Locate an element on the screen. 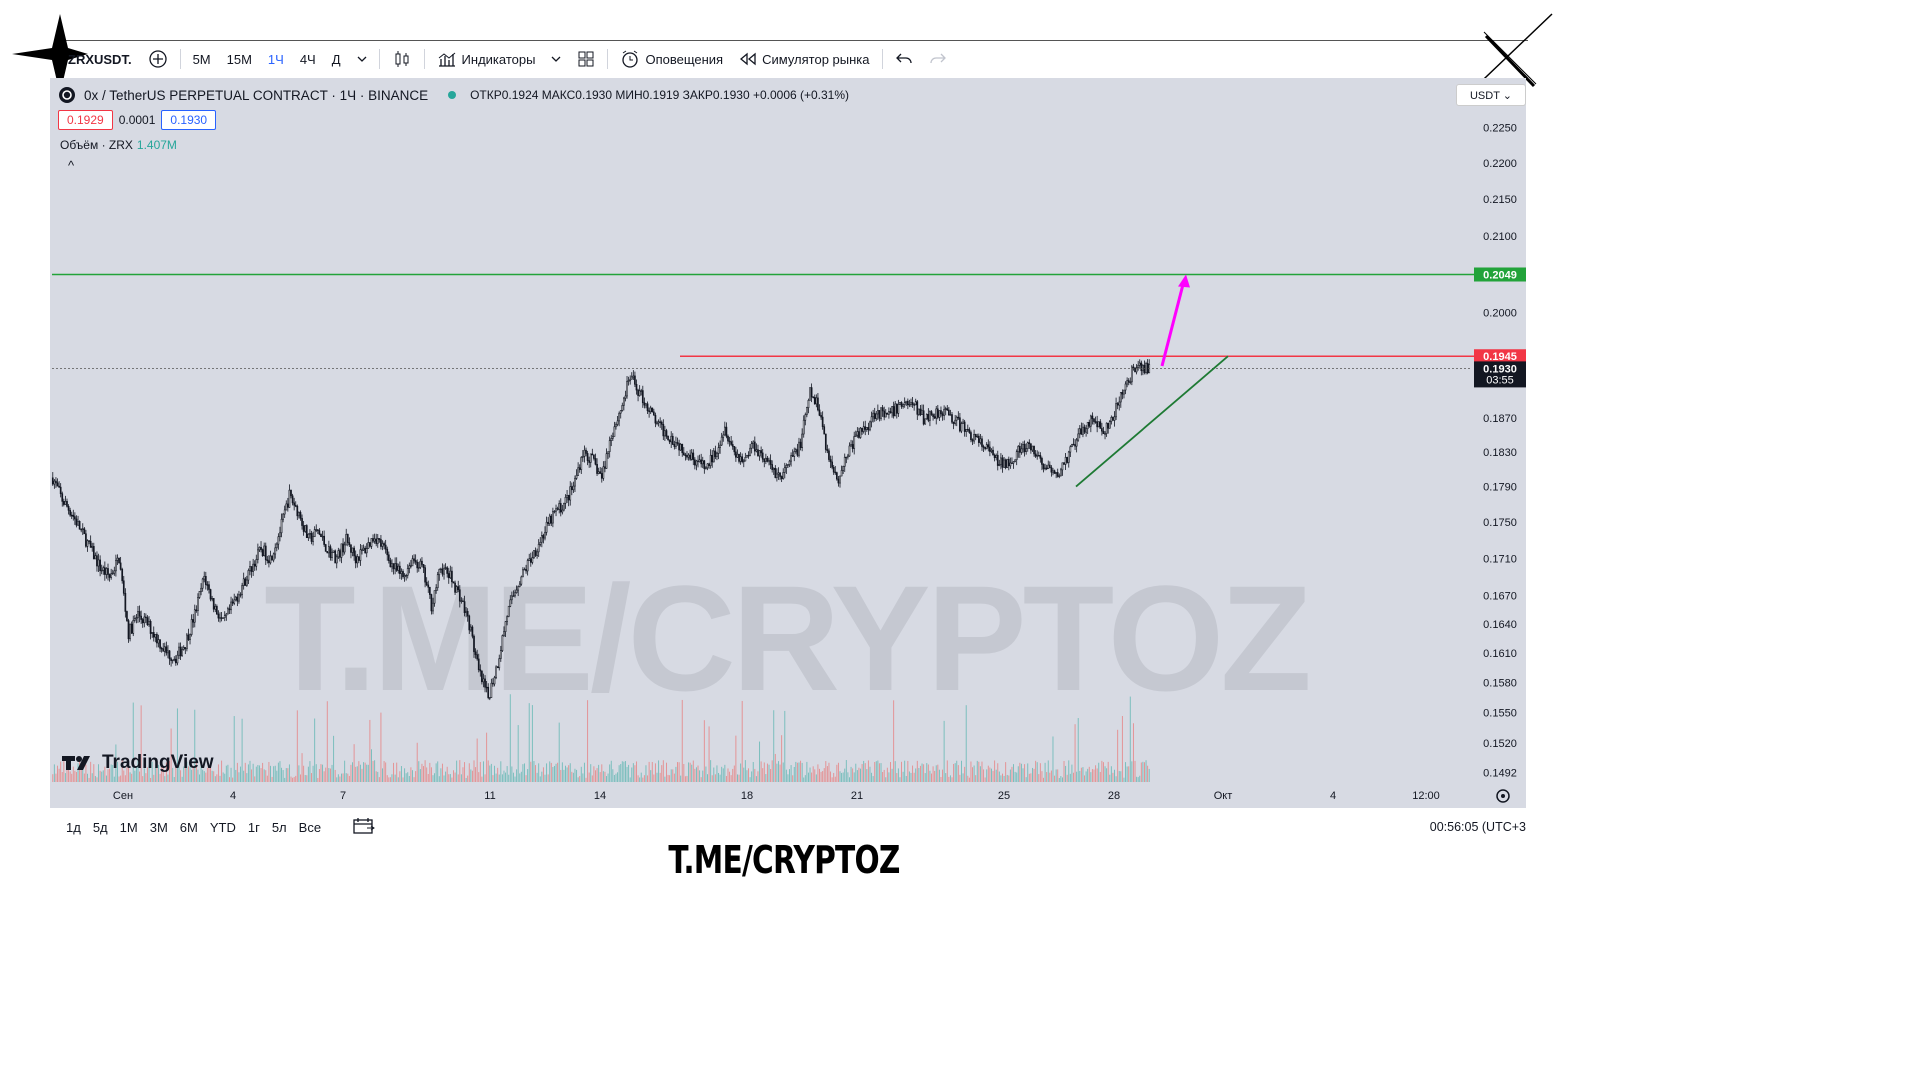  interval-15m: 15М is located at coordinates (239, 59).